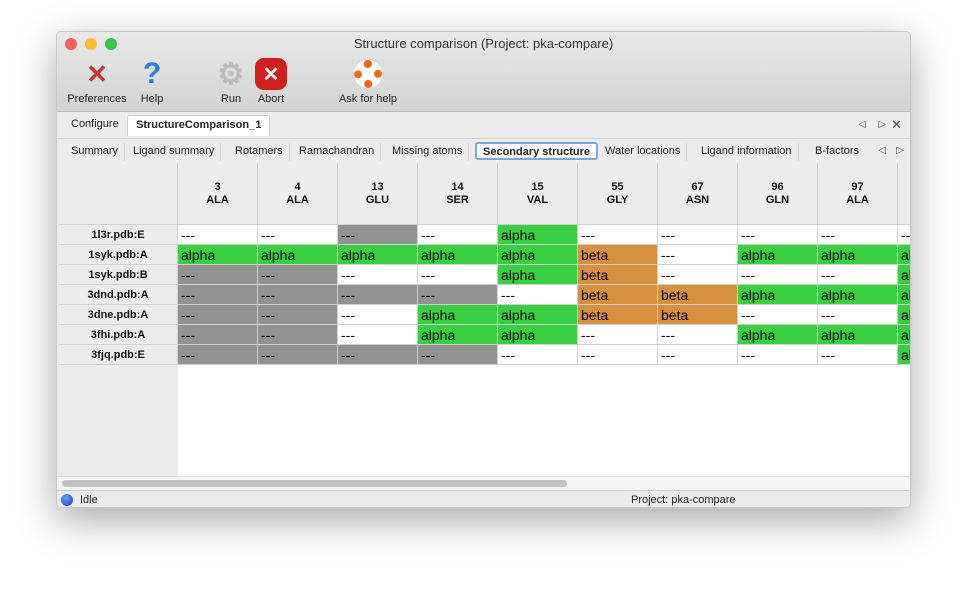 The width and height of the screenshot is (967, 589). What do you see at coordinates (91, 44) in the screenshot?
I see `minimize-window-button` at bounding box center [91, 44].